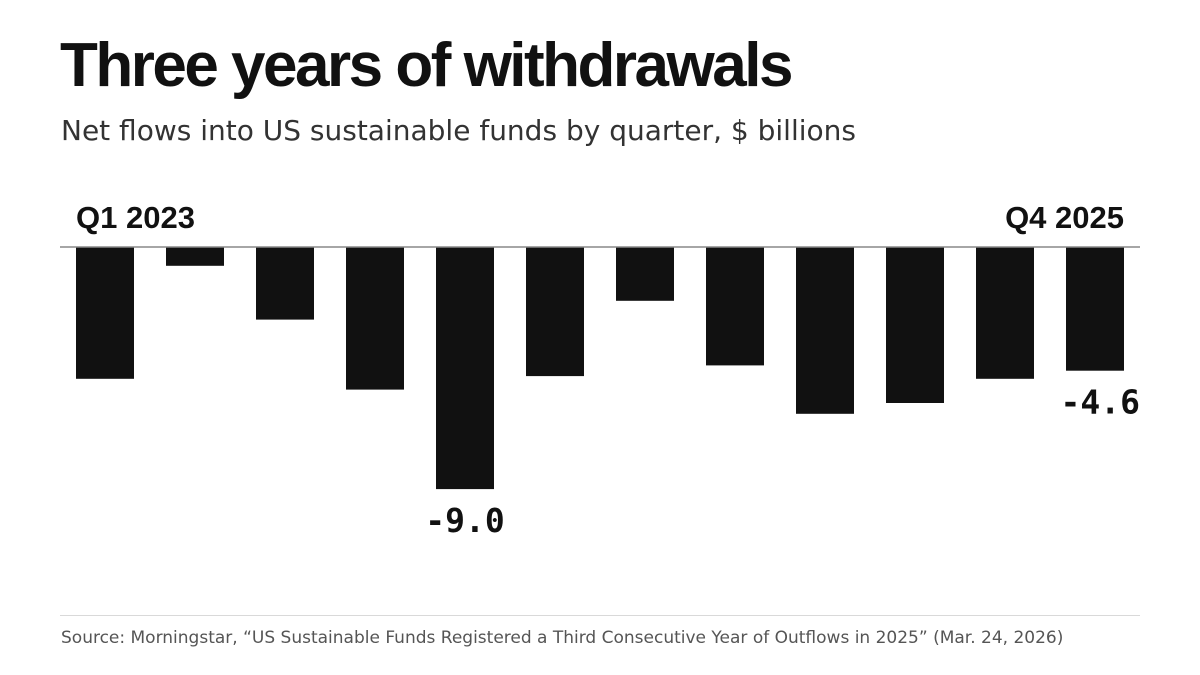 This screenshot has width=1200, height=675. Describe the element at coordinates (1064, 217) in the screenshot. I see `category-label-q4-2025: Q4 2025` at that location.